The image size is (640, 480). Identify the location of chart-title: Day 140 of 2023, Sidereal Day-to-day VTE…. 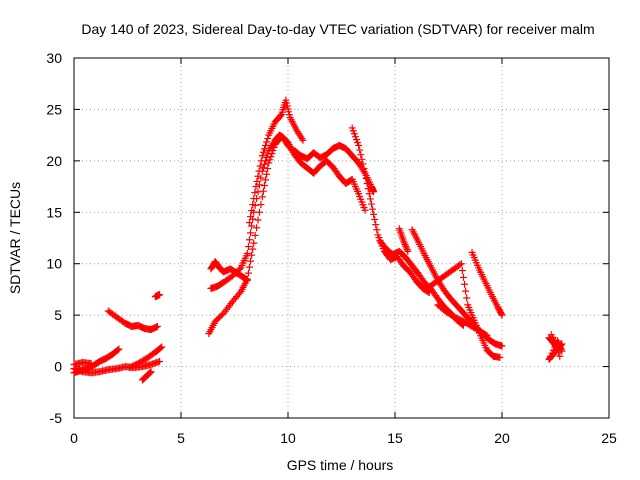
(337, 29).